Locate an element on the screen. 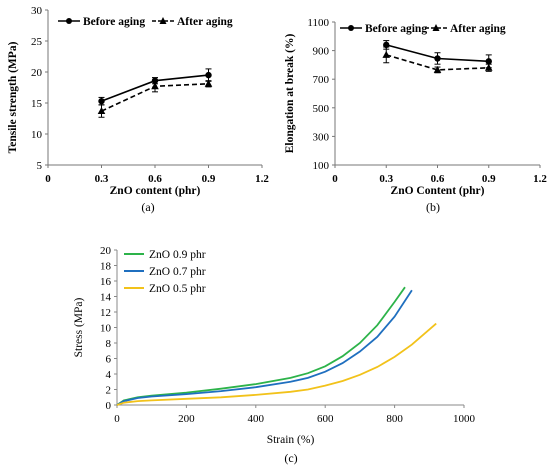 This screenshot has width=550, height=470. panel-c-y-tick-label: 12 is located at coordinates (105, 313).